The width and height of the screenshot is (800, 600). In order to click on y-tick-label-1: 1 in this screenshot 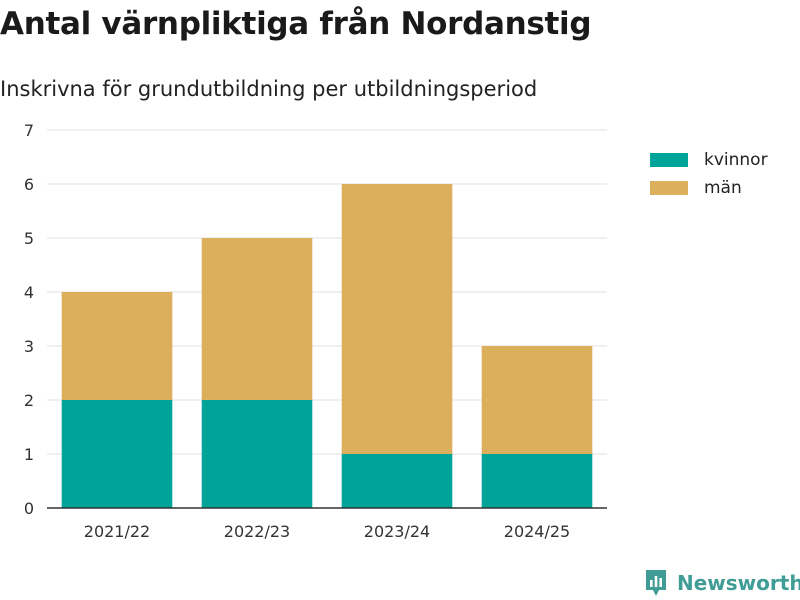, I will do `click(29, 454)`.